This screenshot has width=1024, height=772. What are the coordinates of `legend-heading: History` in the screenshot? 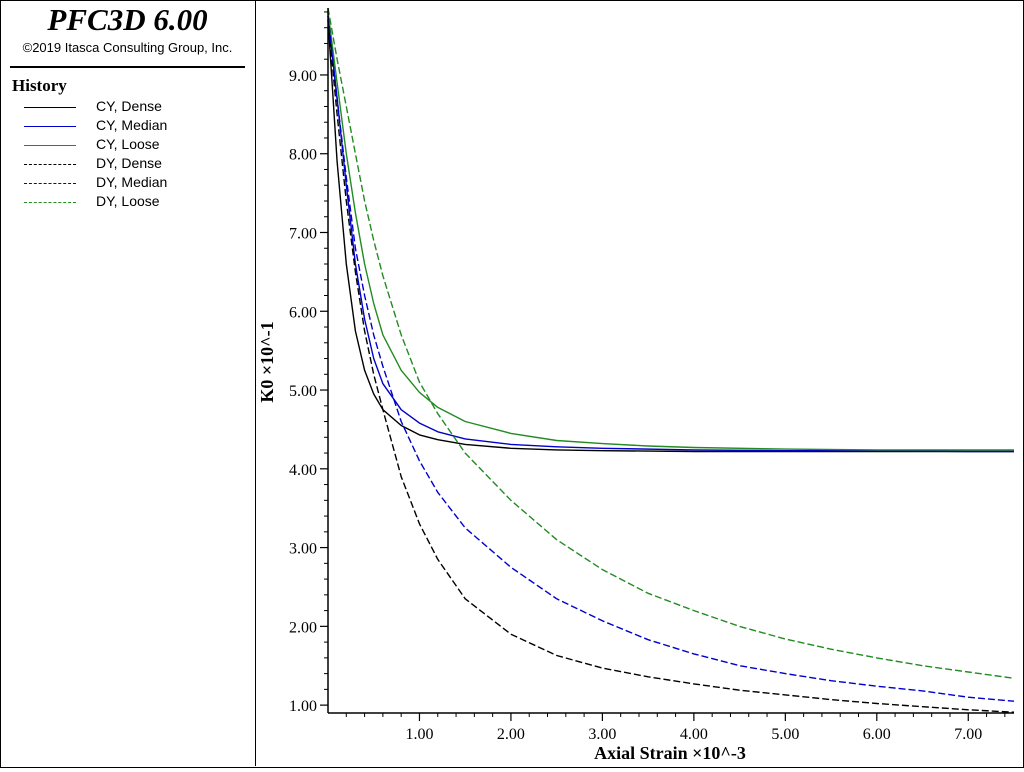 It's located at (39, 85).